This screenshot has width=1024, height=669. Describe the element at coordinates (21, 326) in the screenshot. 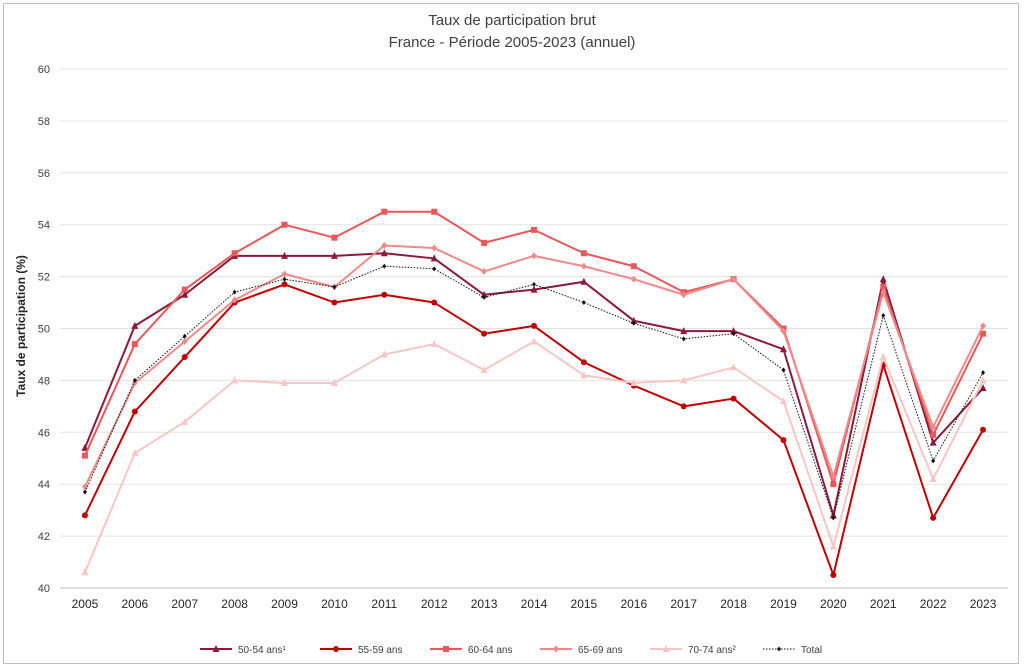

I see `y-axis-label: Taux de participation (%)` at that location.